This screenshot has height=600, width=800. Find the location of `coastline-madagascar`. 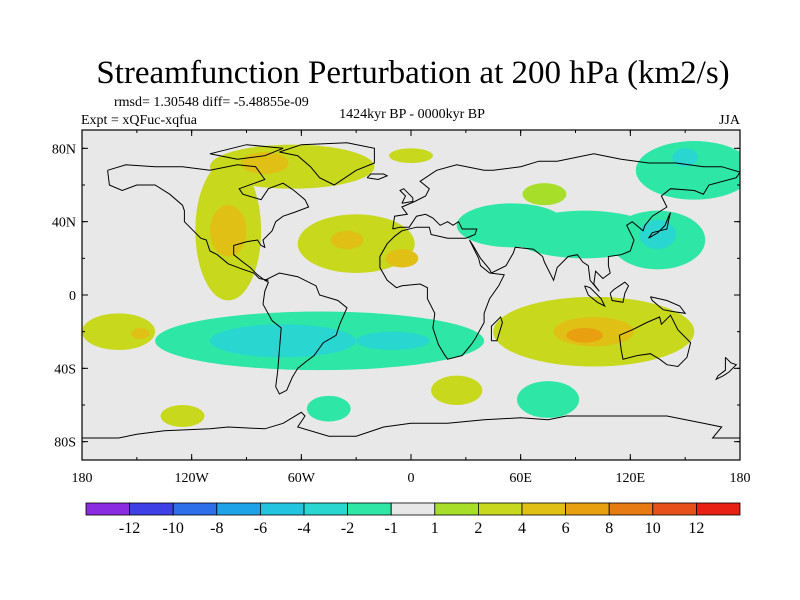

coastline-madagascar is located at coordinates (496, 329).